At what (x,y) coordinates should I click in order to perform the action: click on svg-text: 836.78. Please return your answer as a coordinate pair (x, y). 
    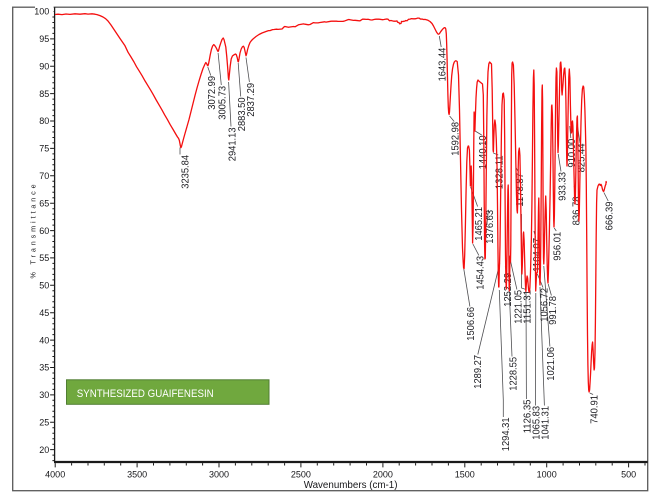
    Looking at the image, I should click on (577, 210).